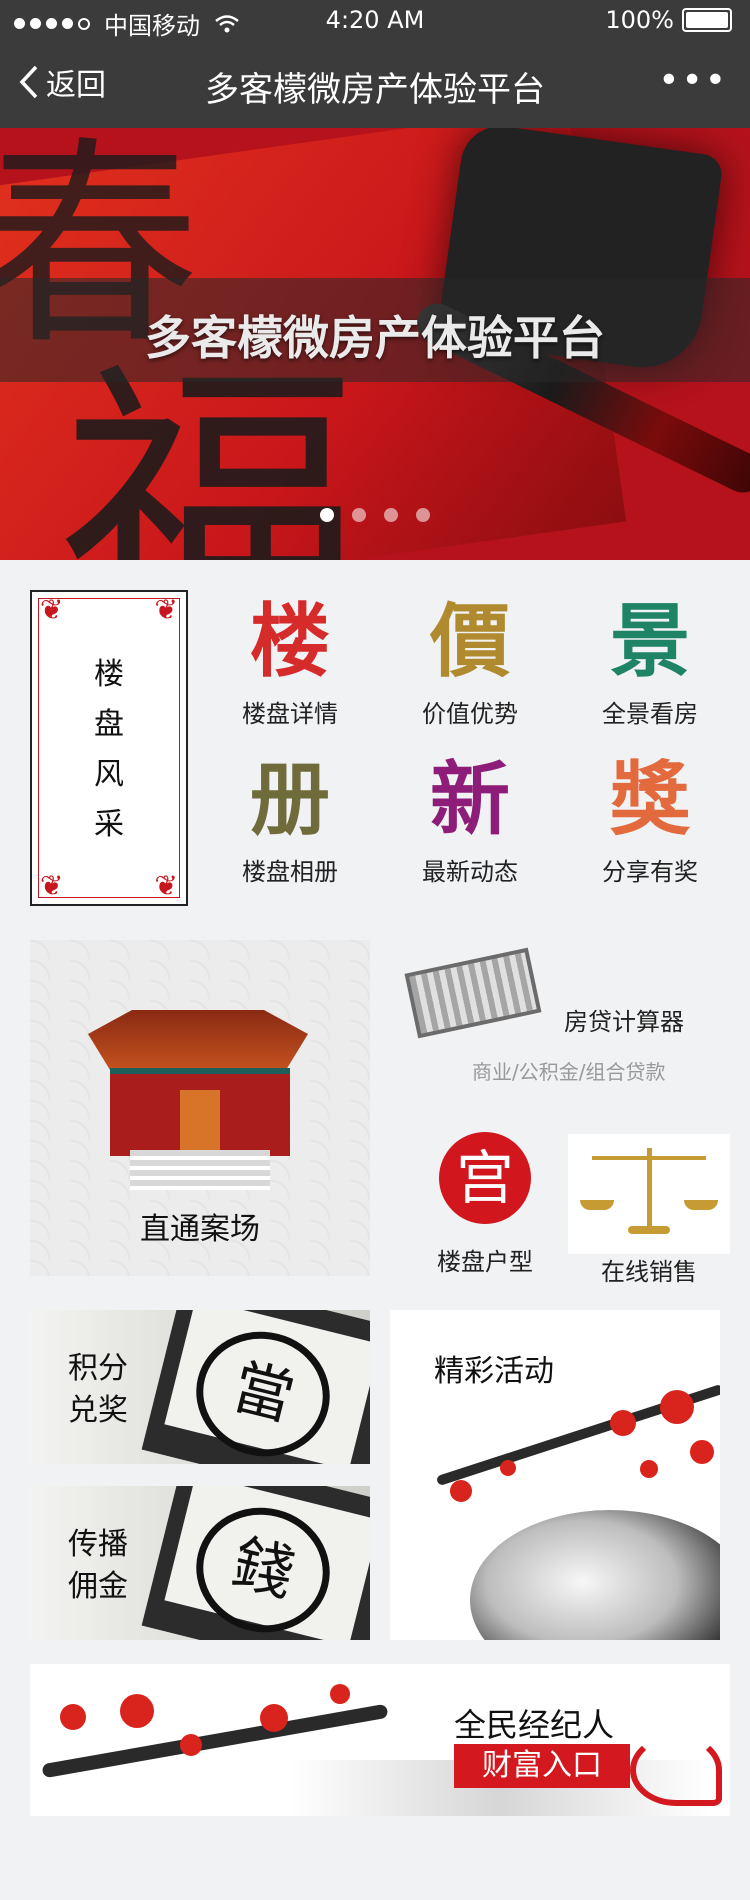 The height and width of the screenshot is (1900, 750). What do you see at coordinates (198, 1040) in the screenshot?
I see `temple-roof` at bounding box center [198, 1040].